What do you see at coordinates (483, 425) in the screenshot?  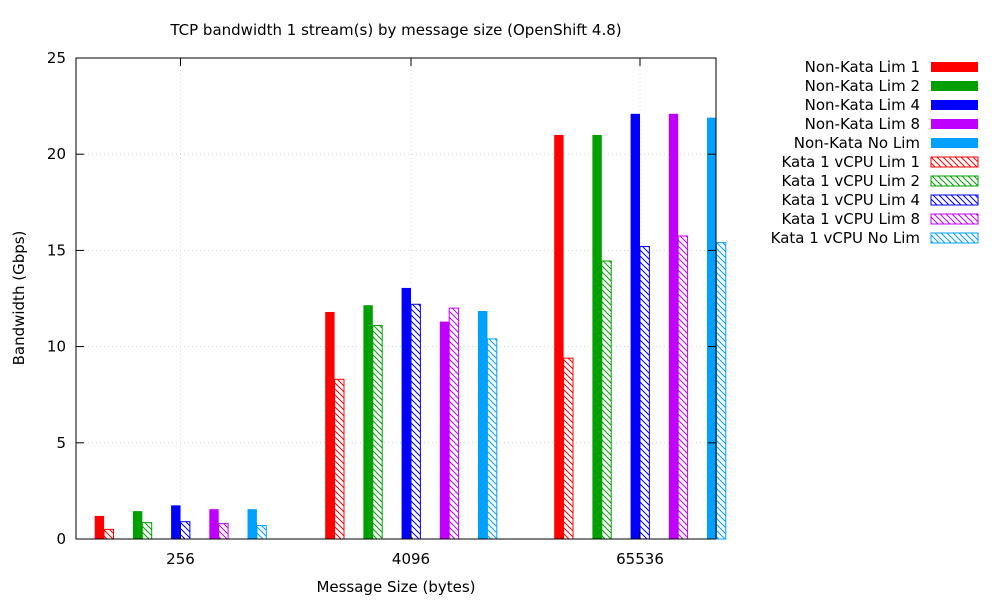 I see `bar-4096-non-kata-no-lim` at bounding box center [483, 425].